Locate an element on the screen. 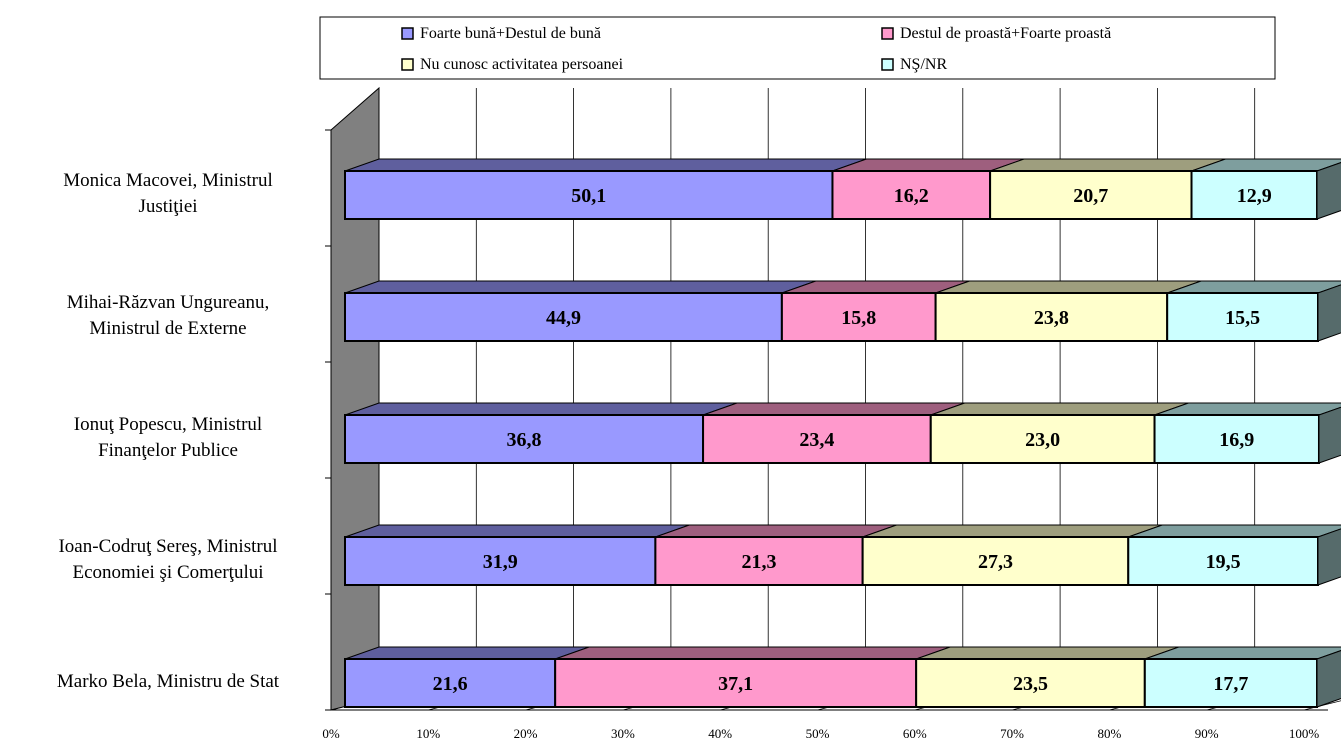  data-label: 23,0 is located at coordinates (1042, 440).